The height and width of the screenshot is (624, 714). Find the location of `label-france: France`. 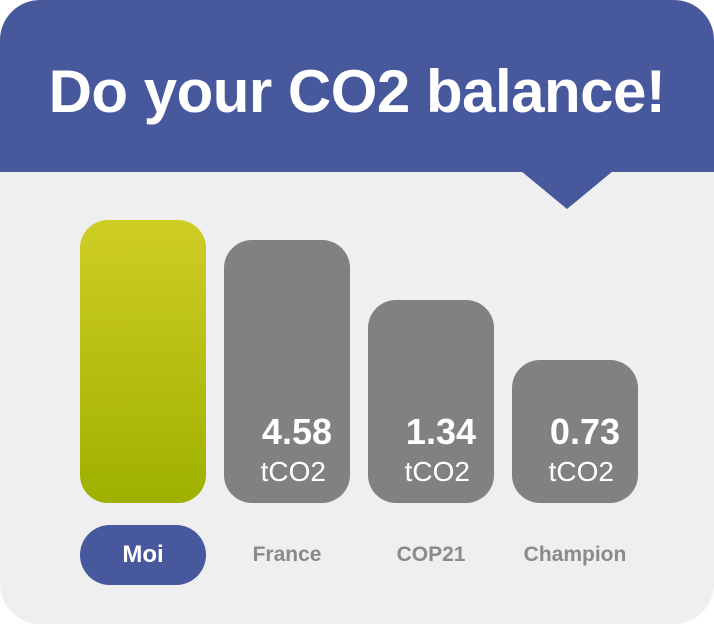

label-france: France is located at coordinates (287, 554).